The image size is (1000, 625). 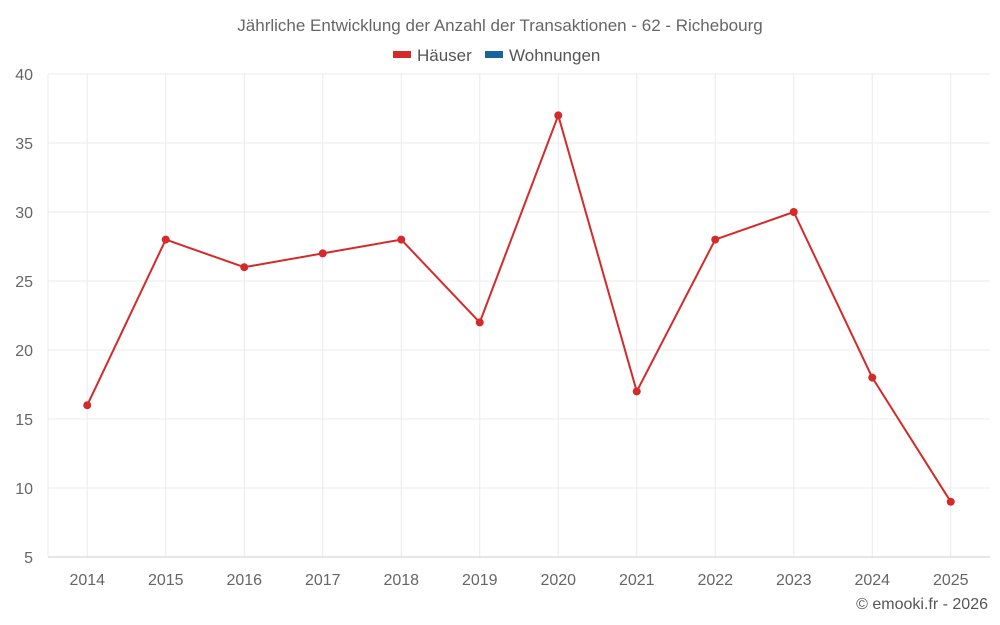 I want to click on x-tick-label: 2023, so click(x=794, y=580).